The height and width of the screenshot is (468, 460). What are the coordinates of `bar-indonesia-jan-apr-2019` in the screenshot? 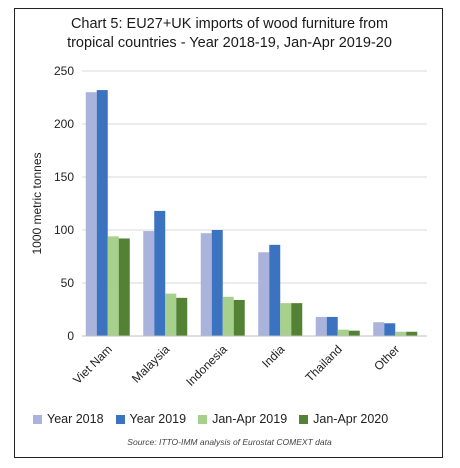 It's located at (228, 316).